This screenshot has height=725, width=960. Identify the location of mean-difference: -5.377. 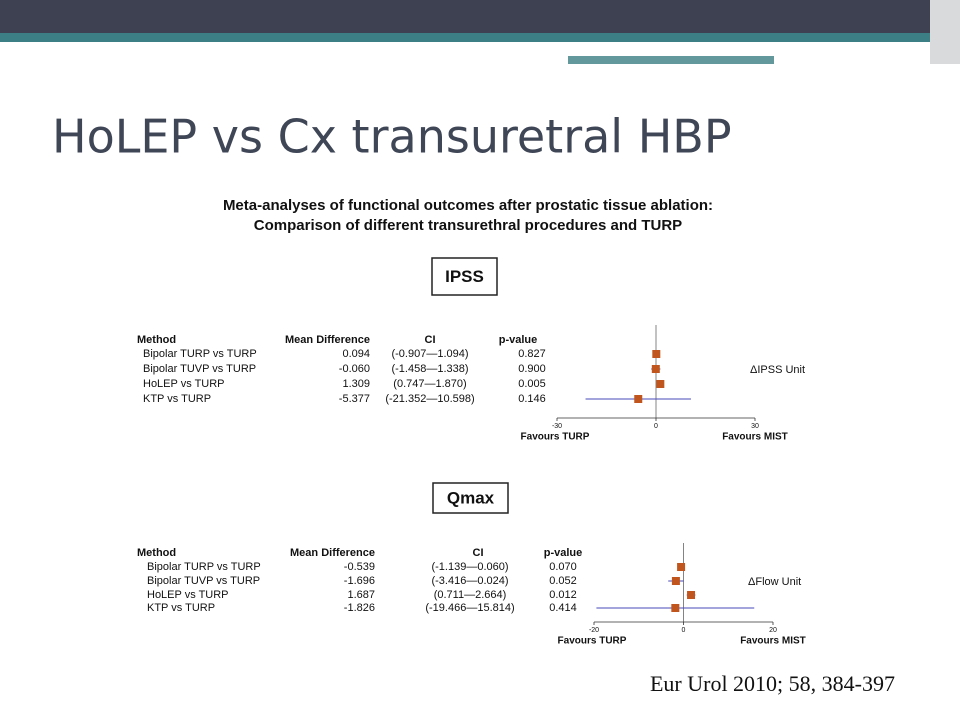
(354, 399).